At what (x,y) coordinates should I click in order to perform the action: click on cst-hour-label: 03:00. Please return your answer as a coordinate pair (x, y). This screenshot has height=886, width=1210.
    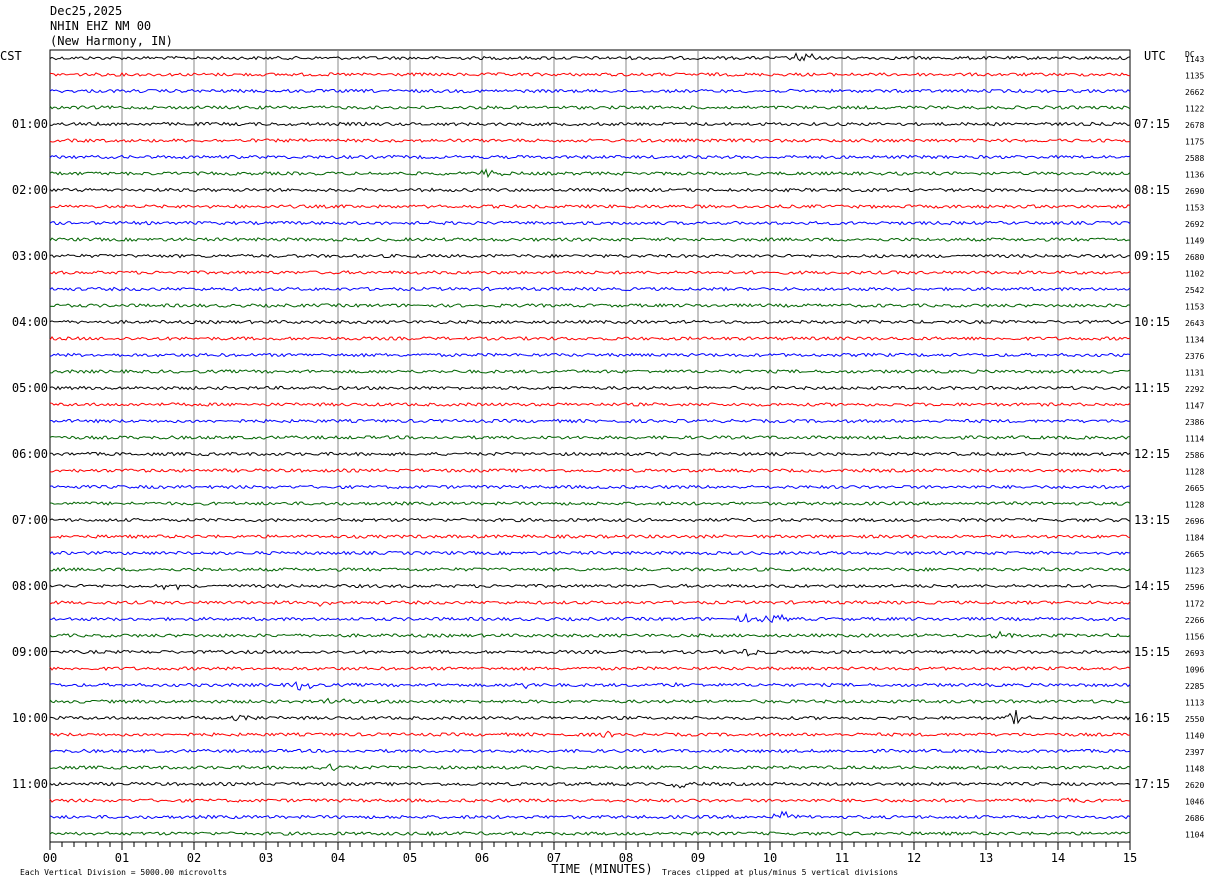
    Looking at the image, I should click on (30, 256).